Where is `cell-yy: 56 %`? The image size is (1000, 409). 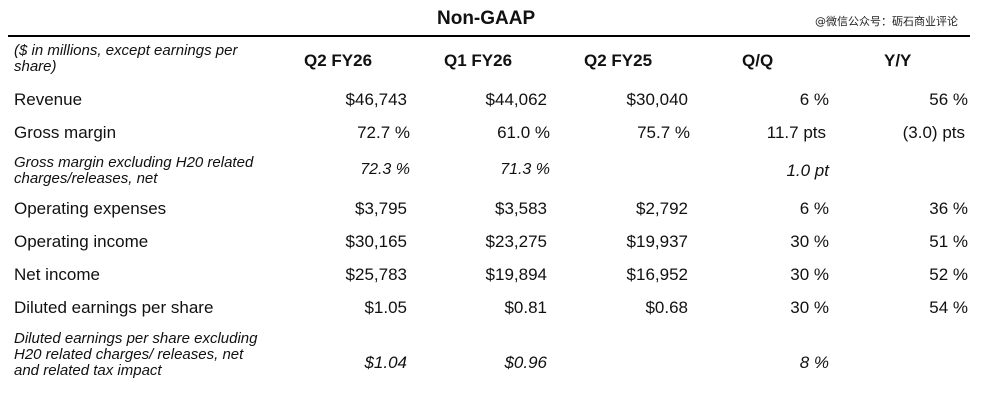
cell-yy: 56 % is located at coordinates (948, 99).